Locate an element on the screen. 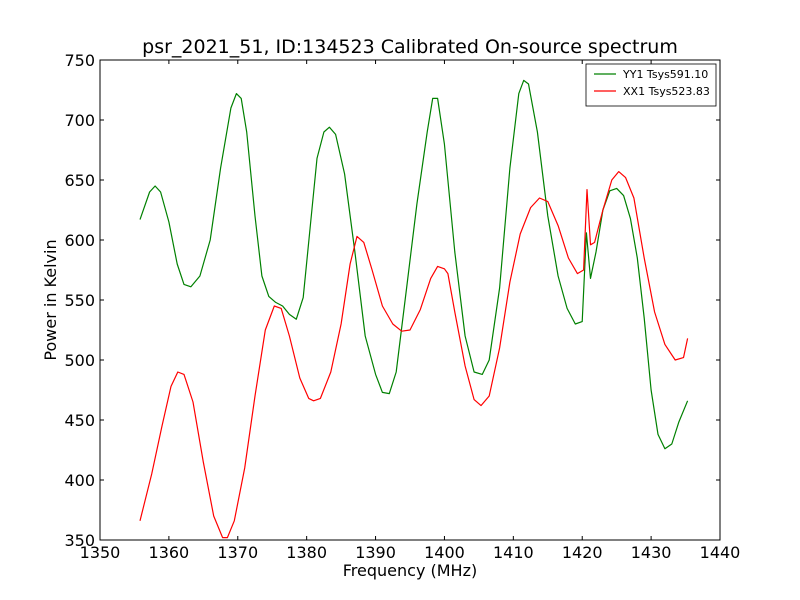  x-tick-label: 1420 is located at coordinates (582, 552).